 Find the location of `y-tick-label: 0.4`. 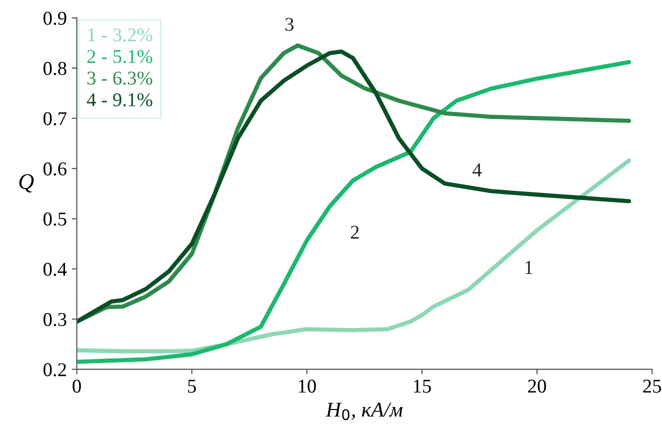

y-tick-label: 0.4 is located at coordinates (55, 269).